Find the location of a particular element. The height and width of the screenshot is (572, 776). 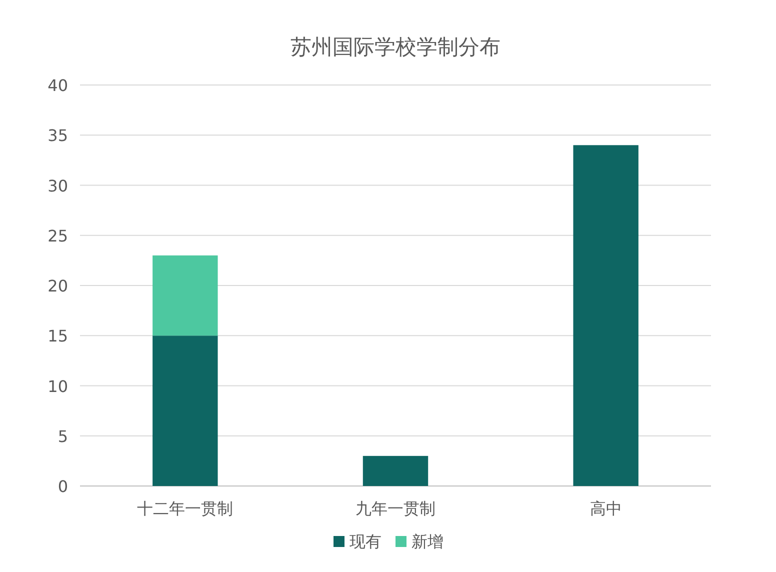

x-tick-label: 九年一贯制 is located at coordinates (396, 508).